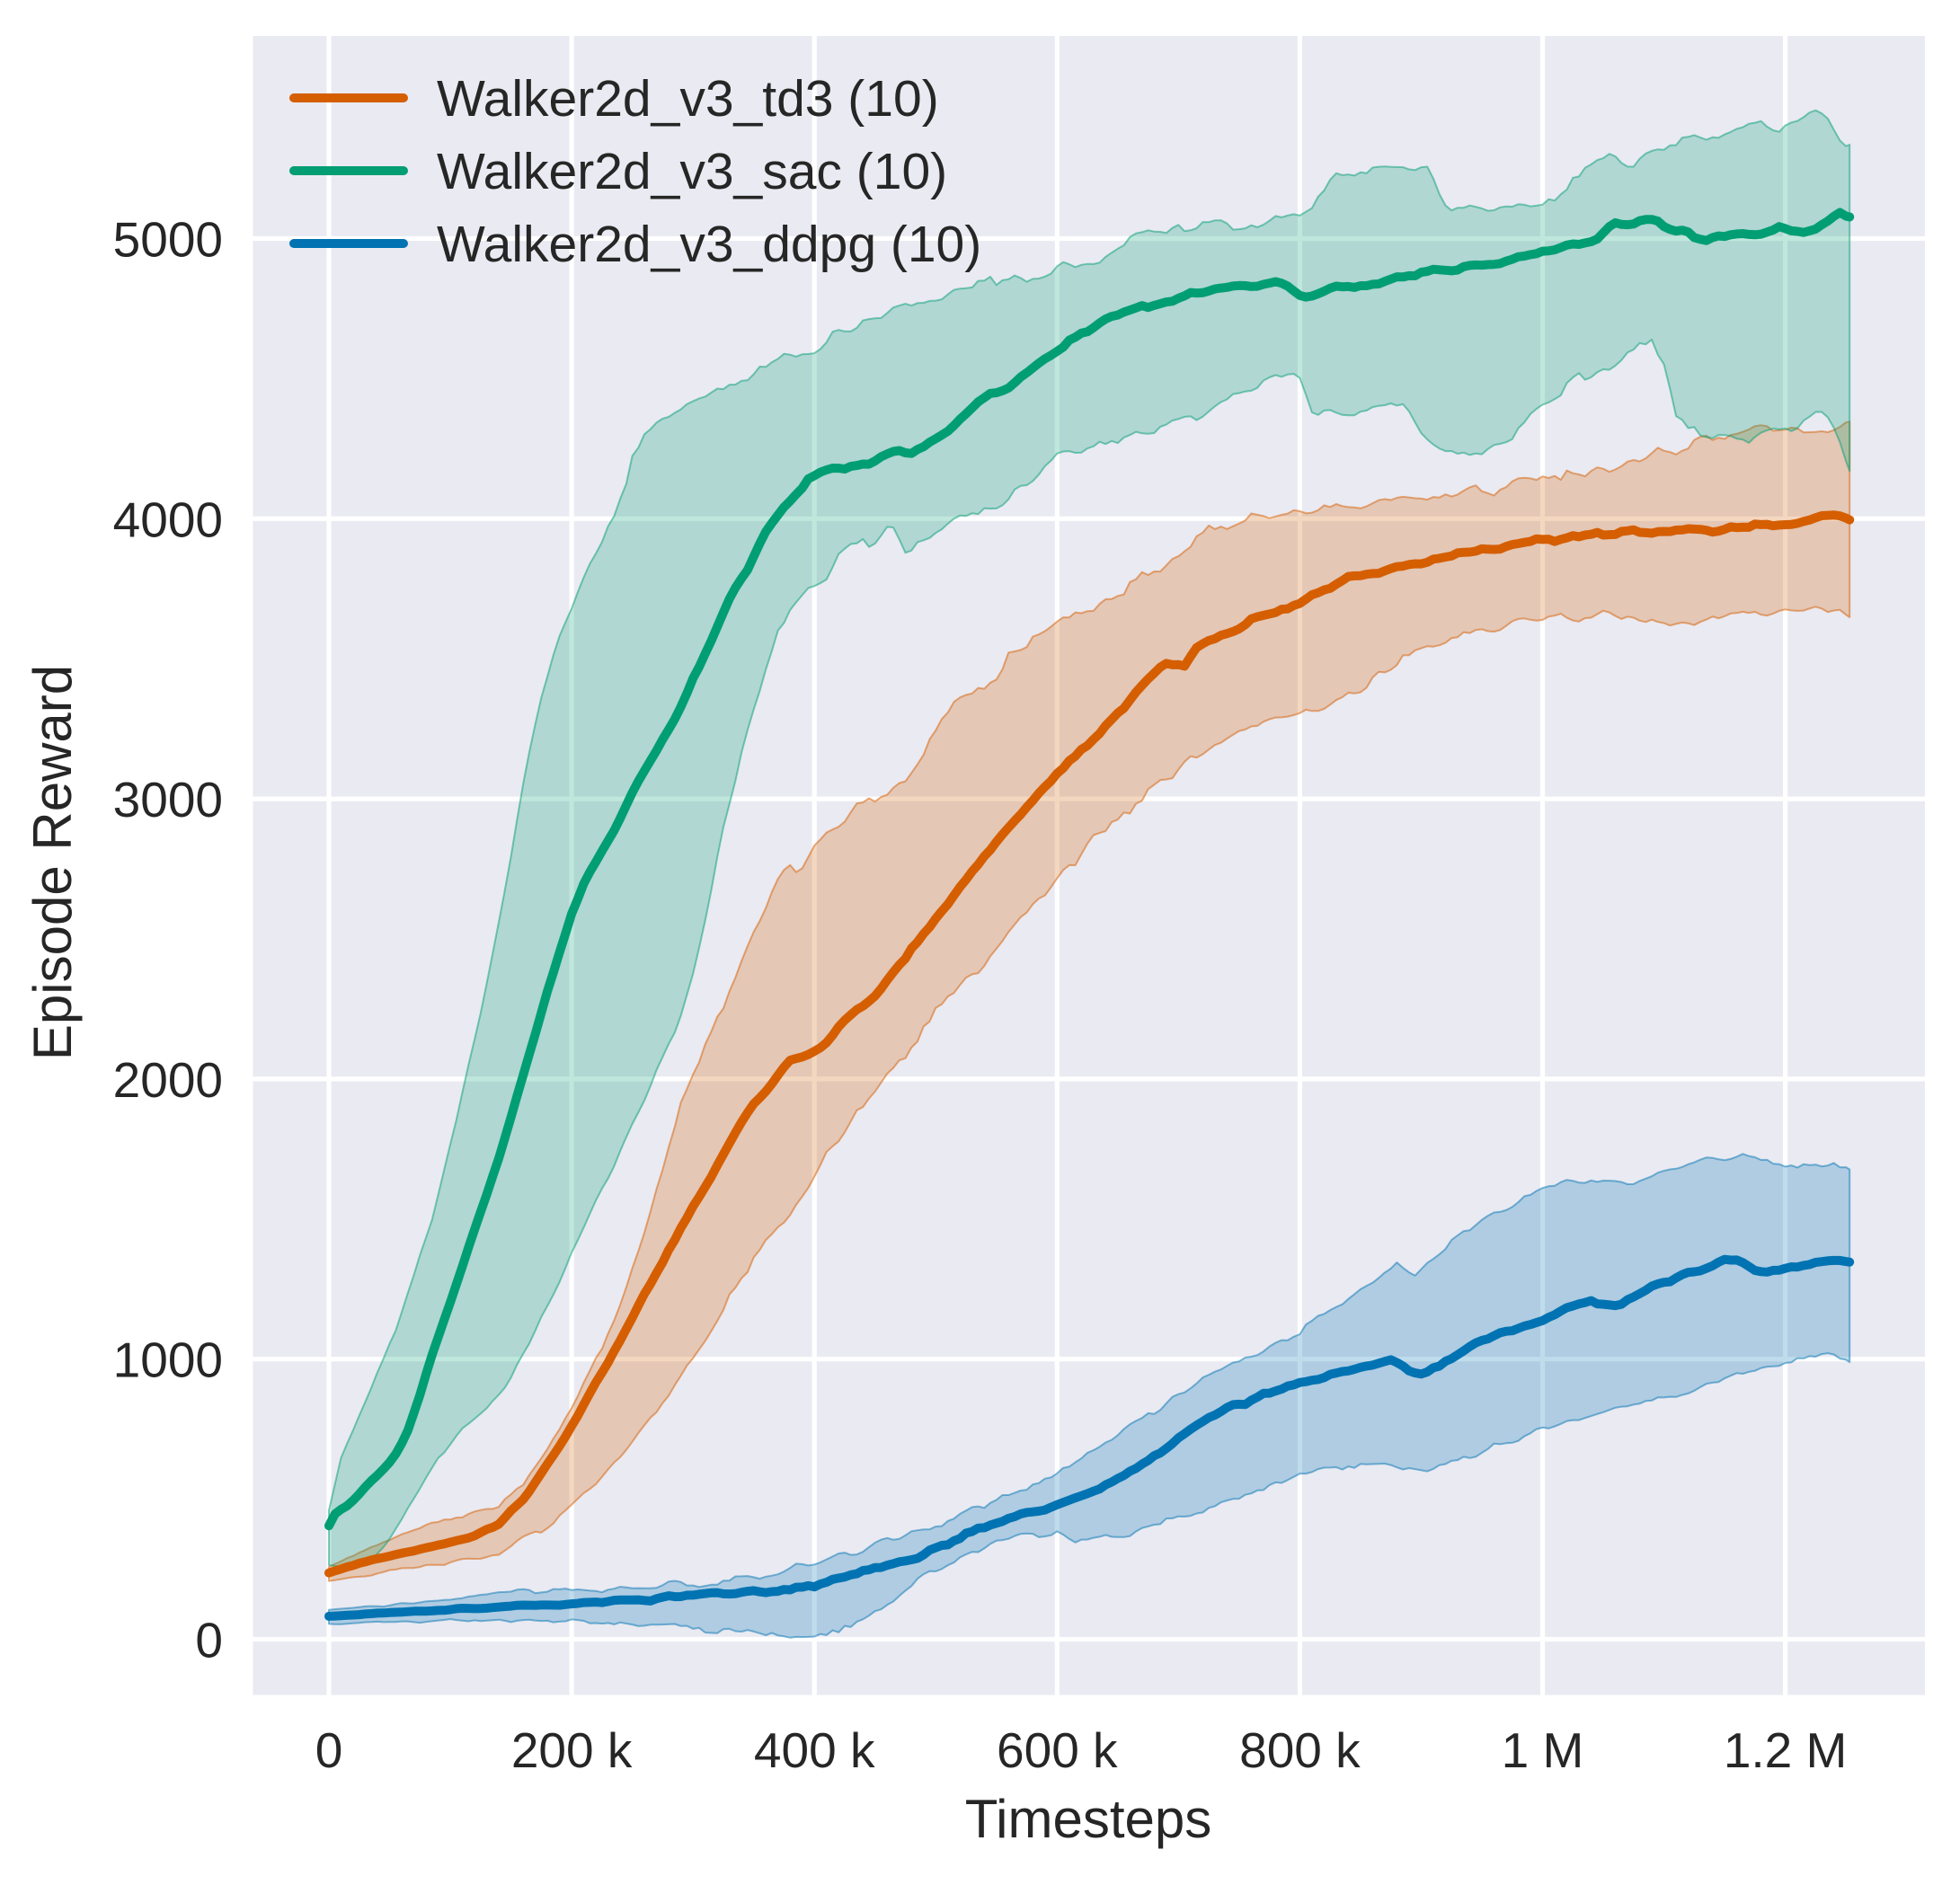  Describe the element at coordinates (572, 1750) in the screenshot. I see `svg-text: 200 k` at that location.